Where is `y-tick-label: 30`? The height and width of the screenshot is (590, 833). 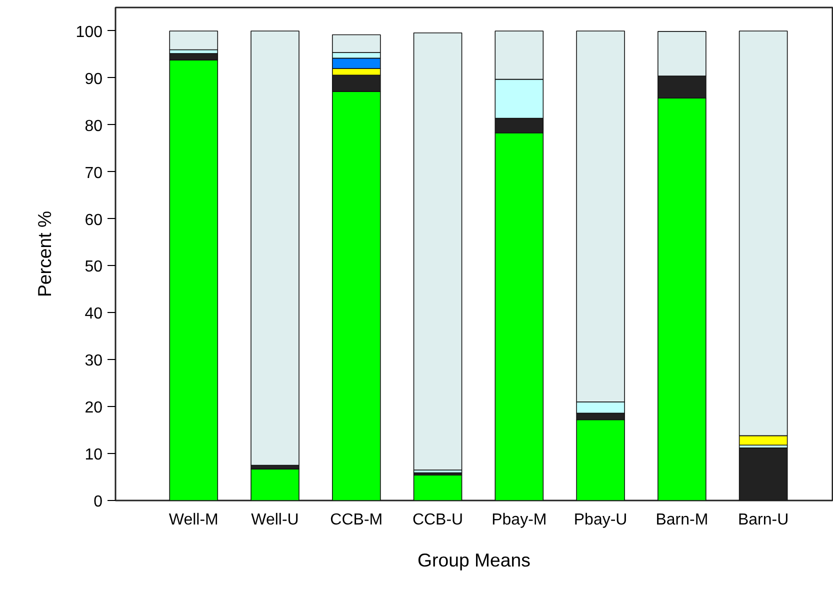
y-tick-label: 30 is located at coordinates (93, 361).